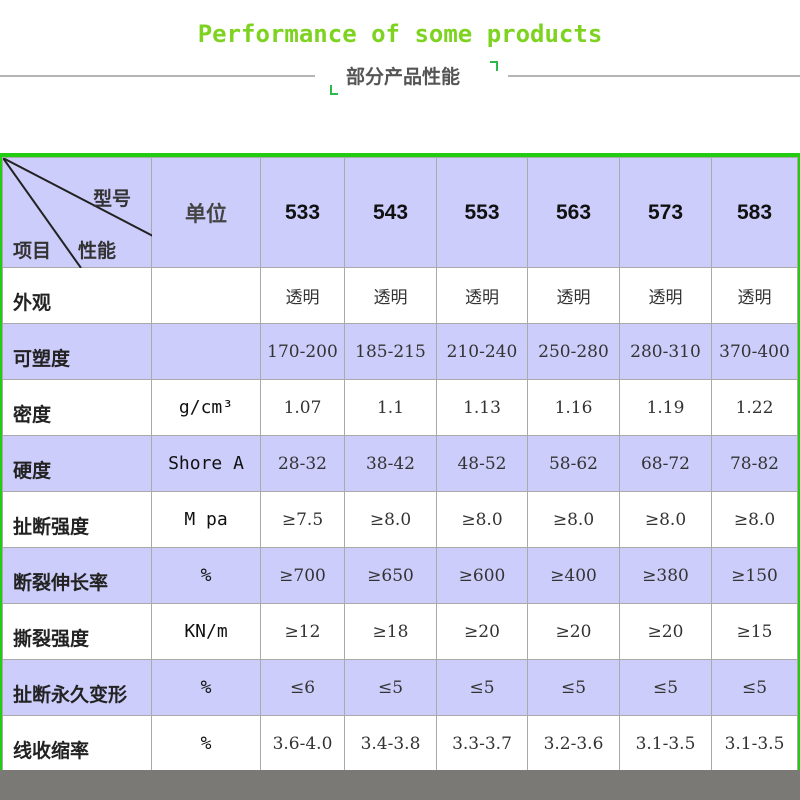  I want to click on page-title: Performance of some products, so click(400, 34).